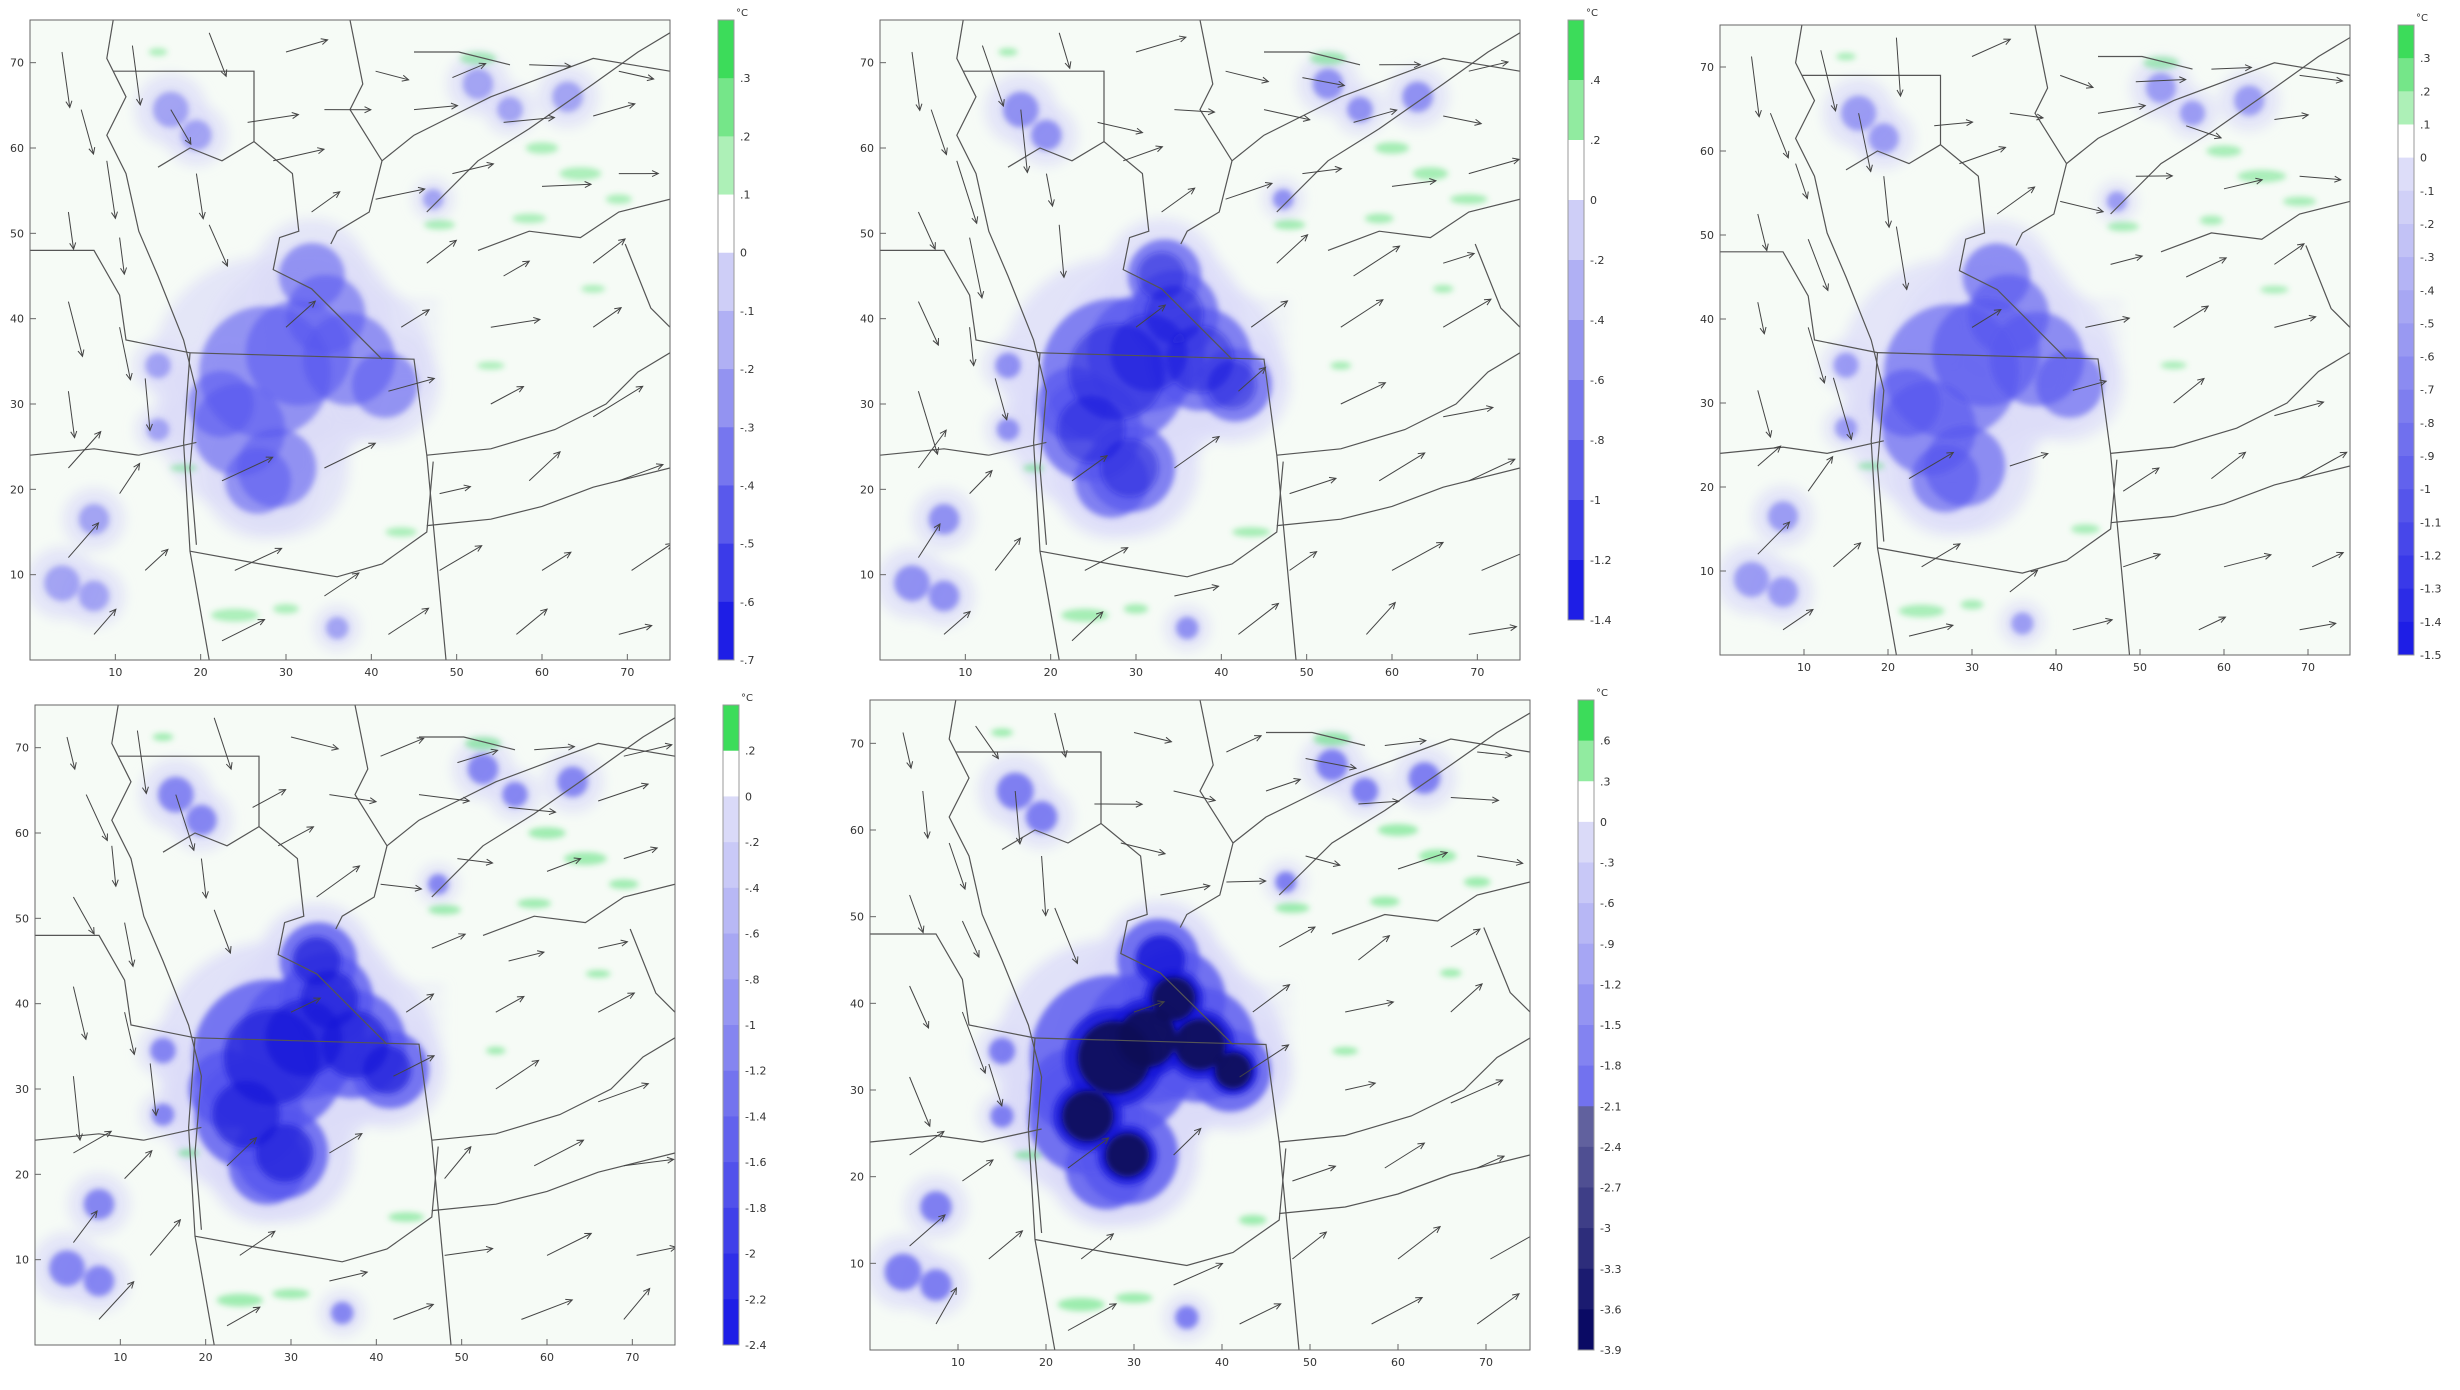 This screenshot has width=2460, height=1390. I want to click on colorbar-tick-label: -1, so click(2425, 489).